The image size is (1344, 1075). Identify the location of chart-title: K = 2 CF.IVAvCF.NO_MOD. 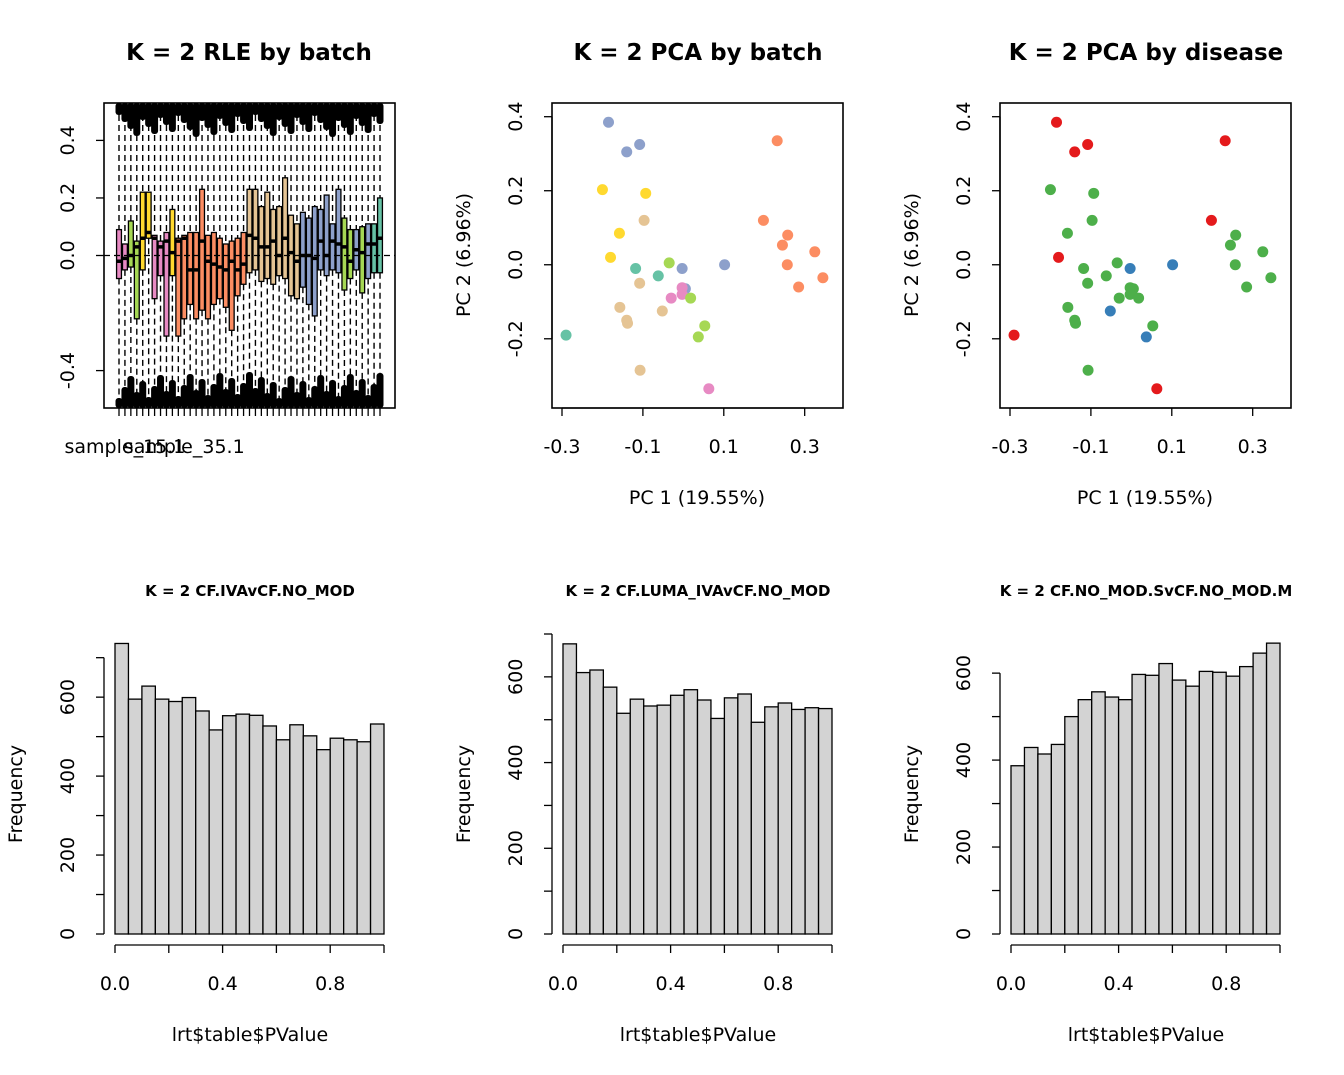
(250, 591).